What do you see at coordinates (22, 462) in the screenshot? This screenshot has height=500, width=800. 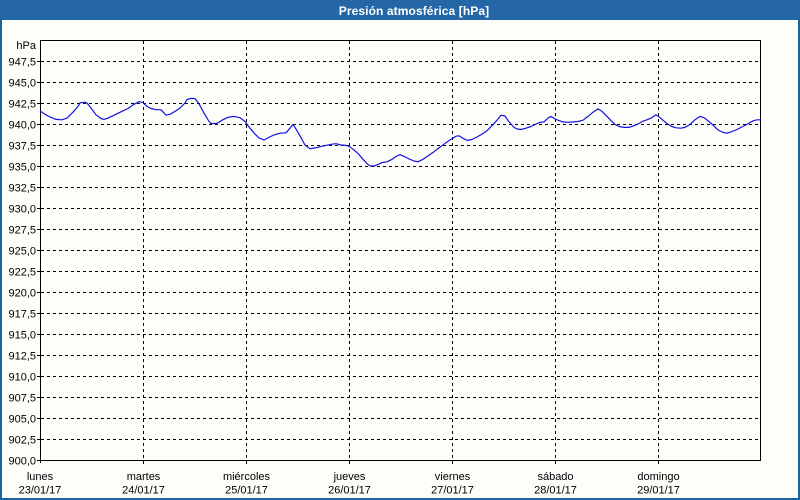 I see `svg-text: 900,0` at bounding box center [22, 462].